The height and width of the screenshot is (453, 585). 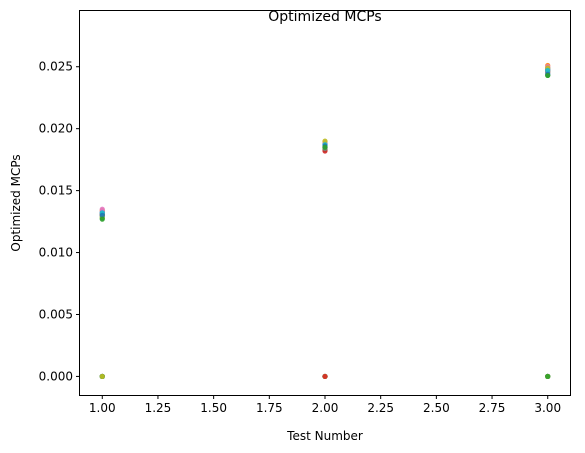 I want to click on y-tick-label: 0.020, so click(x=56, y=129).